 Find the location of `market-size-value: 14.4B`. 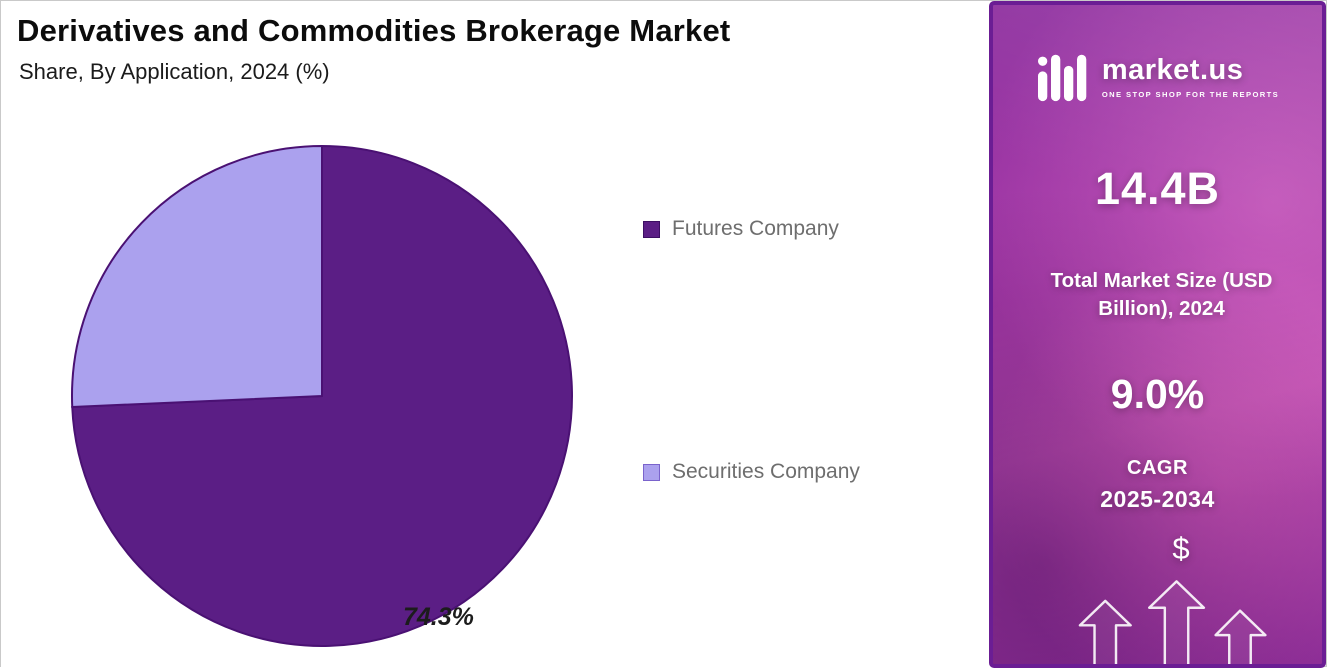

market-size-value: 14.4B is located at coordinates (1157, 188).